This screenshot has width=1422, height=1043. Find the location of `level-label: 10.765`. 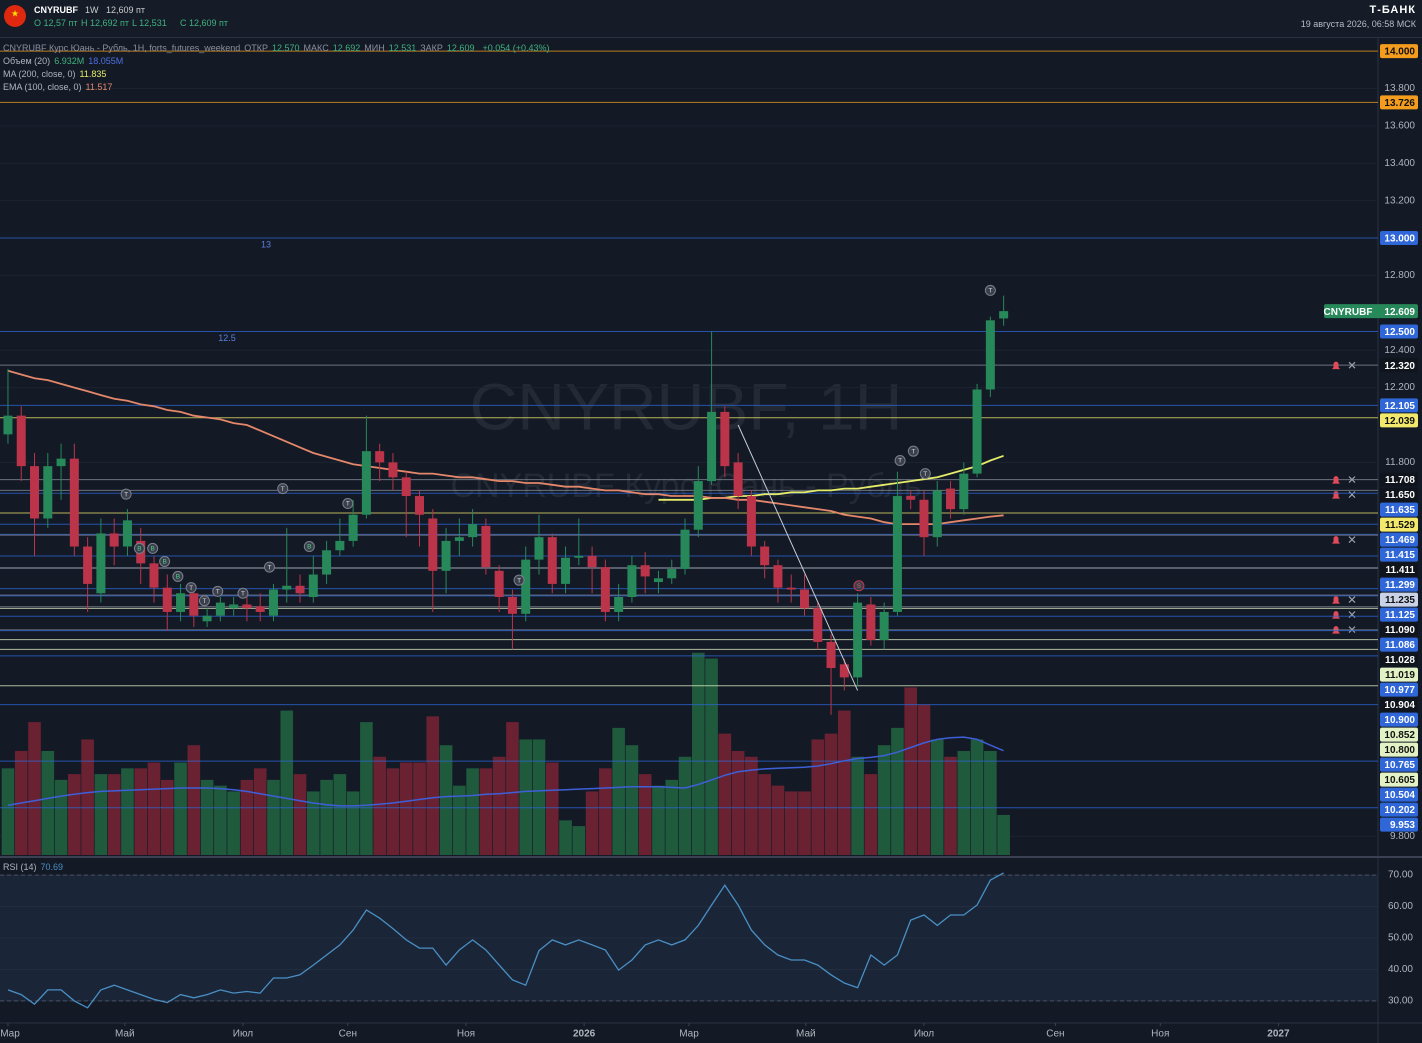

level-label: 10.765 is located at coordinates (1399, 765).